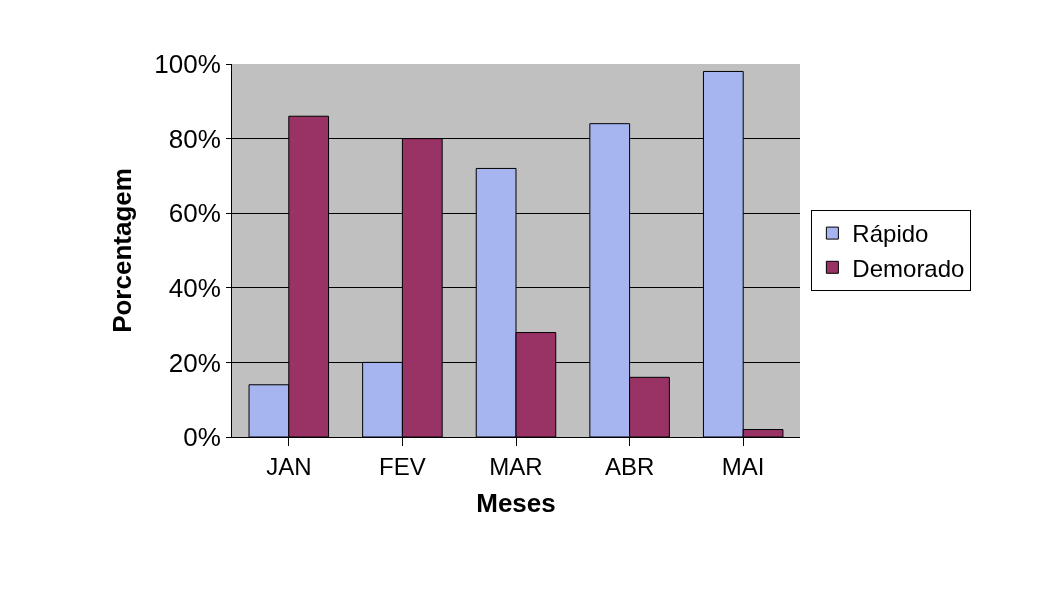  I want to click on y-tick-label: 0%, so click(202, 437).